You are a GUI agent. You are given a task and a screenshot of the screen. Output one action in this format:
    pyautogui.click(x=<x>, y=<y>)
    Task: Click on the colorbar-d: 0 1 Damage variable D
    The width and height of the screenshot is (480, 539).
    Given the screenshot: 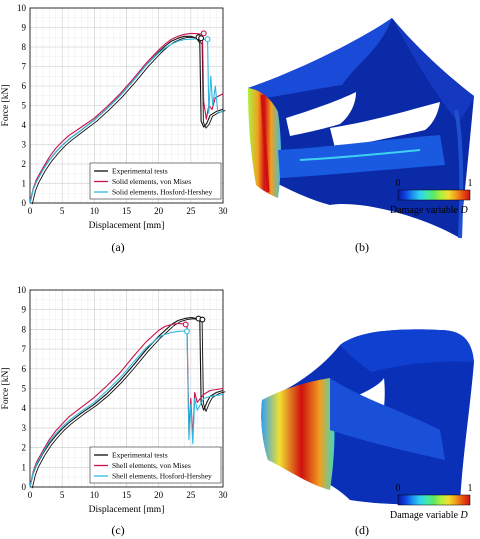 What is the action you would take?
    pyautogui.click(x=431, y=502)
    